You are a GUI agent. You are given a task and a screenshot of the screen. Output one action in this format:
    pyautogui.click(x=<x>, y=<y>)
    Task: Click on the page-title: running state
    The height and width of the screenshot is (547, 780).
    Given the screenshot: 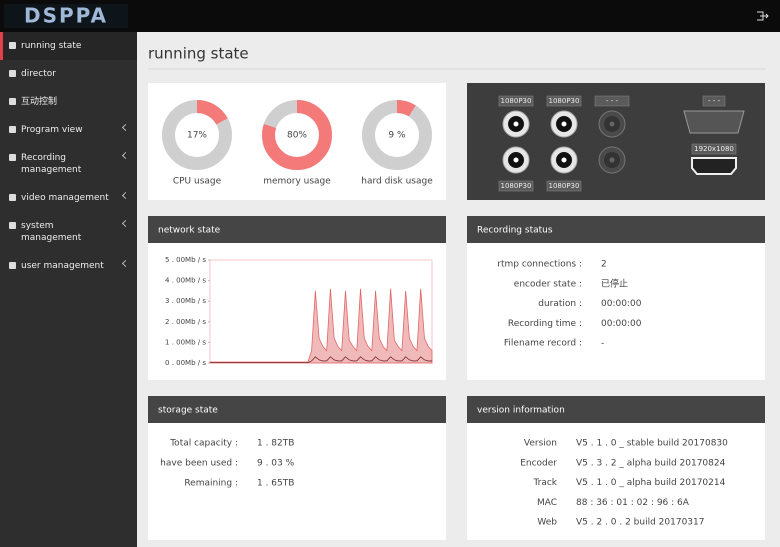 What is the action you would take?
    pyautogui.click(x=198, y=54)
    